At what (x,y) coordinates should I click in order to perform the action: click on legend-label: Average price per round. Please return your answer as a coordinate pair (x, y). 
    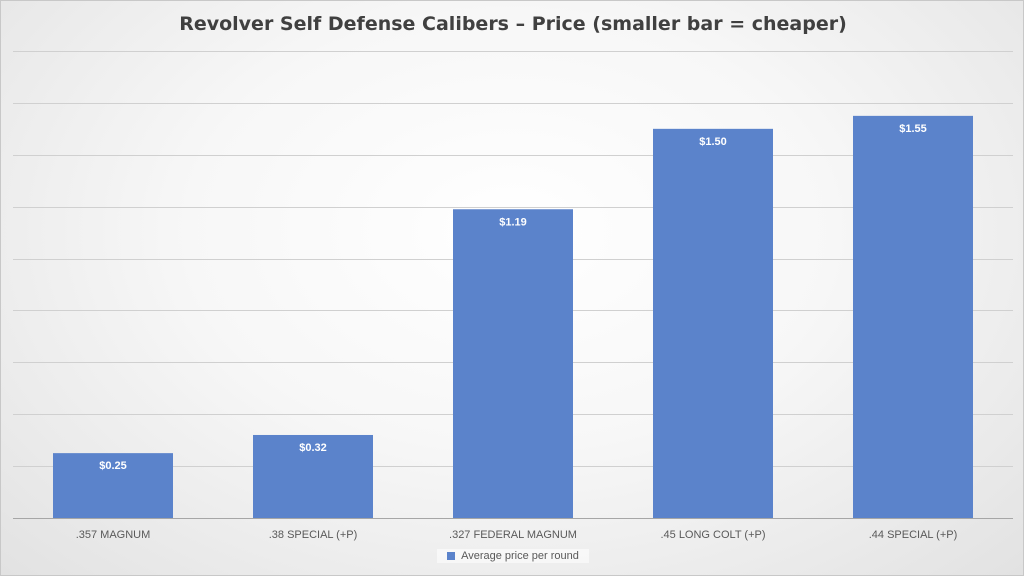
    Looking at the image, I should click on (520, 556).